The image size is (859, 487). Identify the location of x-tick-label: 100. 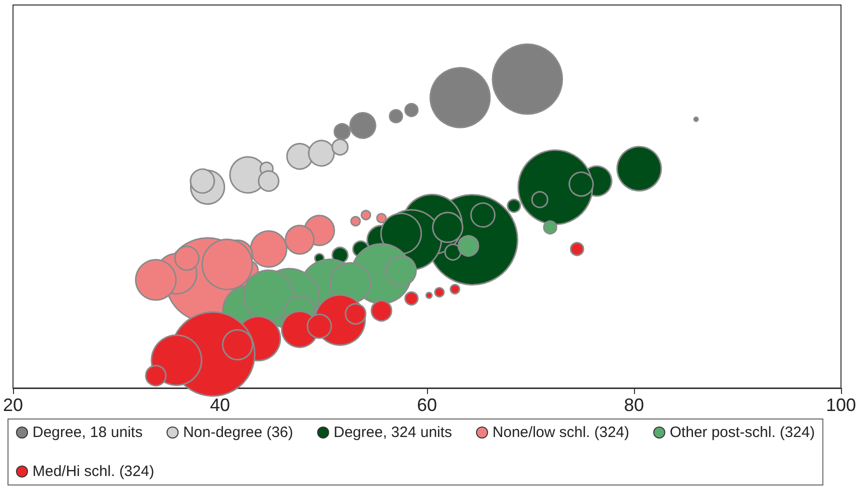
(841, 405).